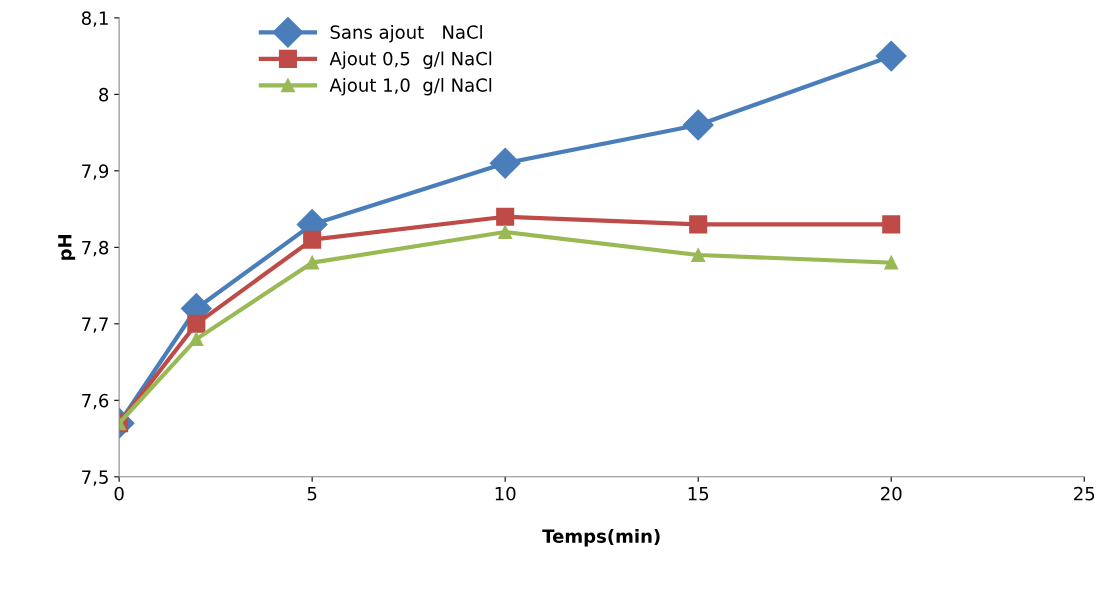 The width and height of the screenshot is (1103, 596). Describe the element at coordinates (601, 538) in the screenshot. I see `x-axis-title: Temps(min)` at that location.